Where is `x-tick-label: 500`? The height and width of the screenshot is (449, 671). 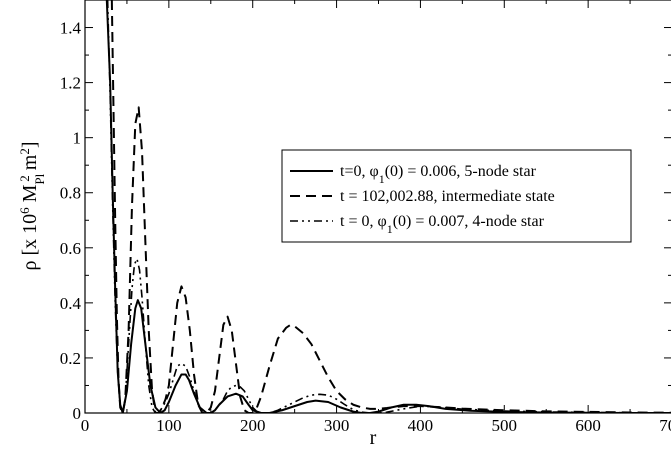 x-tick-label: 500 is located at coordinates (505, 425).